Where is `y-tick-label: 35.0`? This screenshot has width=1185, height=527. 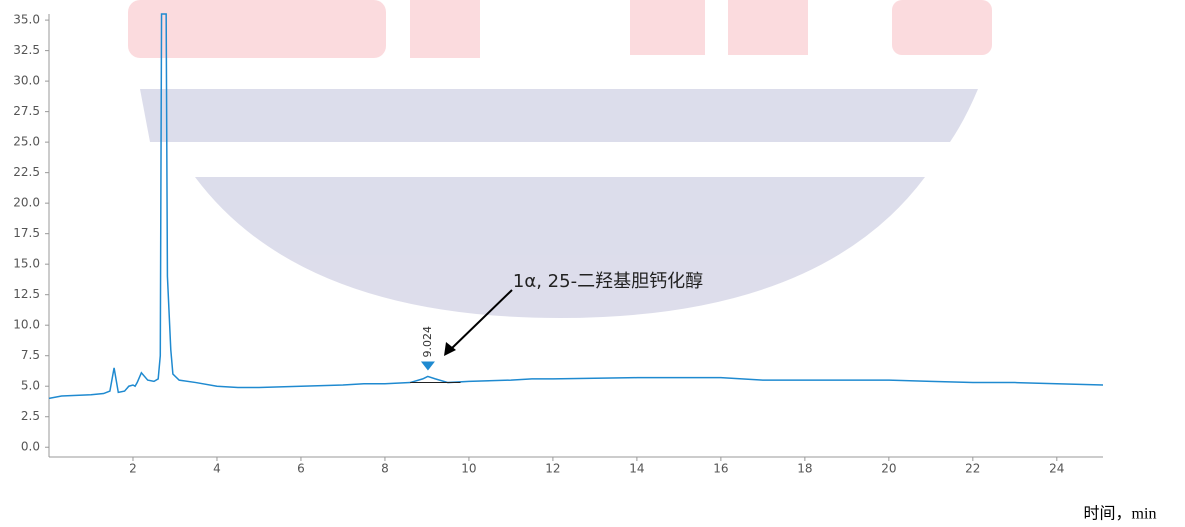 y-tick-label: 35.0 is located at coordinates (26, 20).